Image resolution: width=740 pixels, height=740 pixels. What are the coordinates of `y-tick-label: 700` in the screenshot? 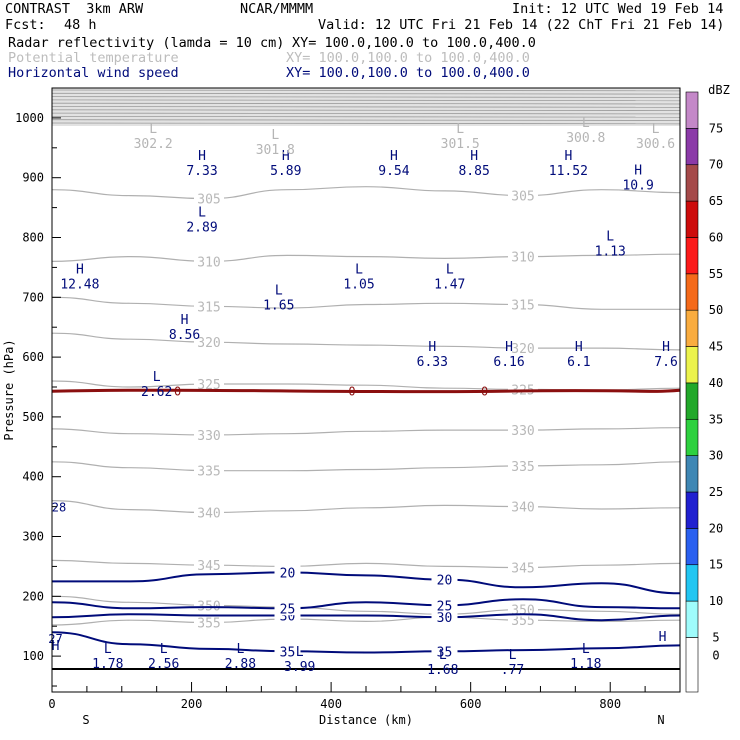 It's located at (33, 297).